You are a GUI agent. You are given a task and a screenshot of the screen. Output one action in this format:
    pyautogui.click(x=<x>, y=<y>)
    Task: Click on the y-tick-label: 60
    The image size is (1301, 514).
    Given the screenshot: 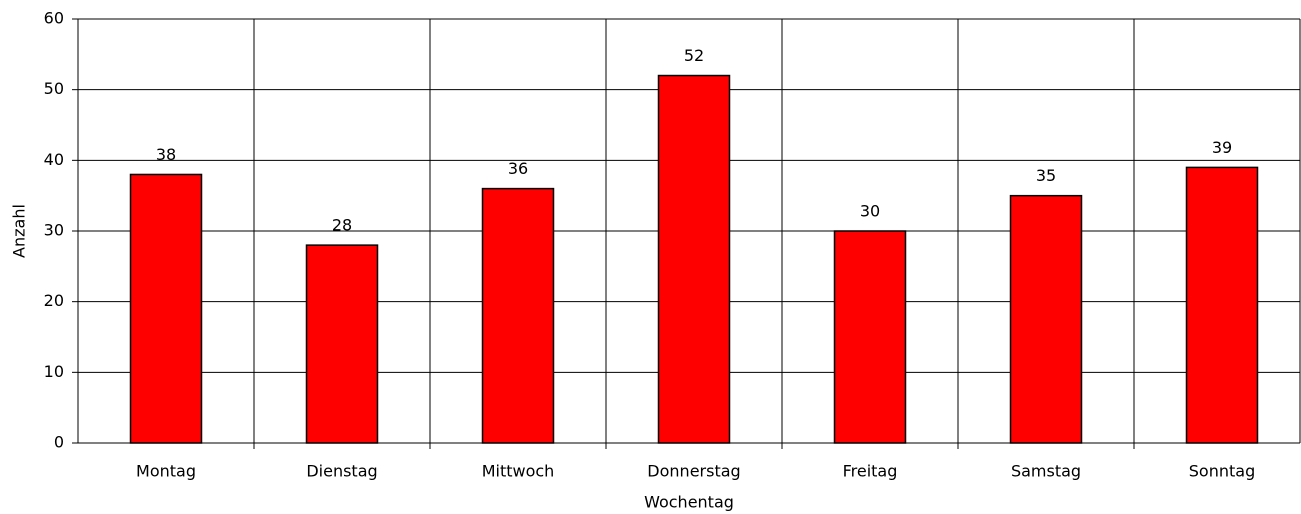 What is the action you would take?
    pyautogui.click(x=54, y=18)
    